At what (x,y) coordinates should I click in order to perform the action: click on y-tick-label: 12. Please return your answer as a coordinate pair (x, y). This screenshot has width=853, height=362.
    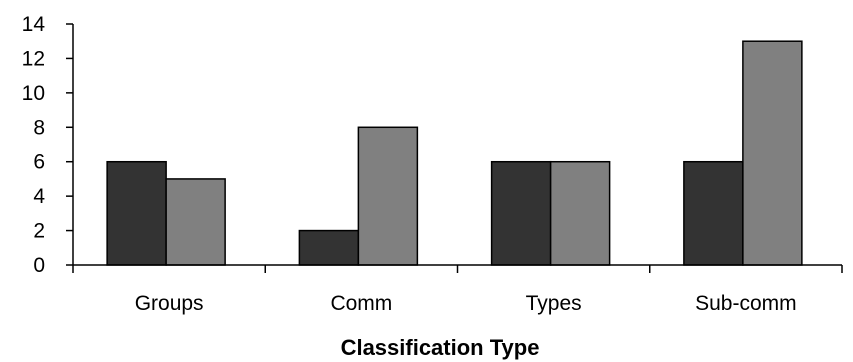
    Looking at the image, I should click on (33, 58).